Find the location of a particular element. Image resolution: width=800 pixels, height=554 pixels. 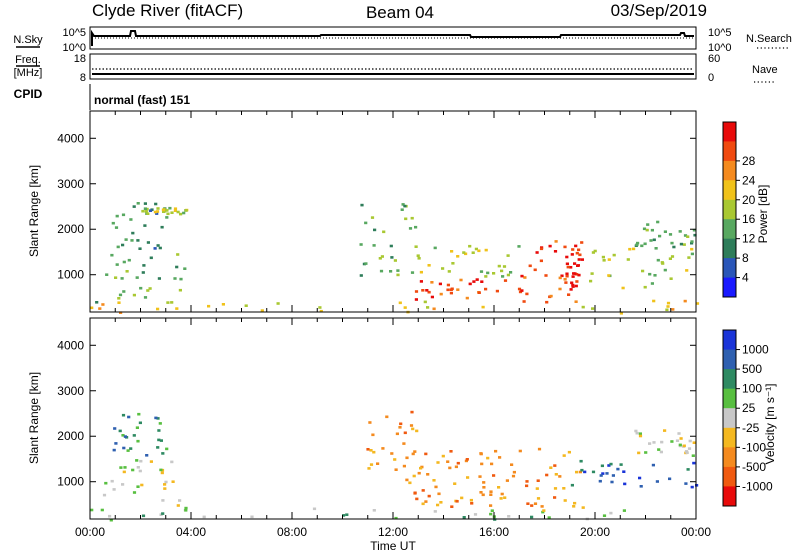

freq-label: Freq. is located at coordinates (28, 60).